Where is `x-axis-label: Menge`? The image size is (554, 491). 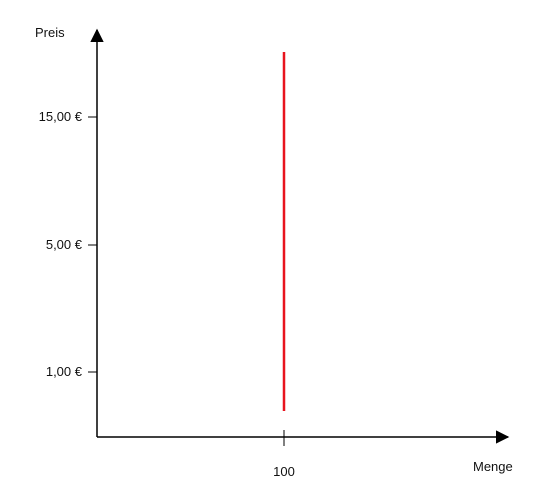 x-axis-label: Menge is located at coordinates (493, 466).